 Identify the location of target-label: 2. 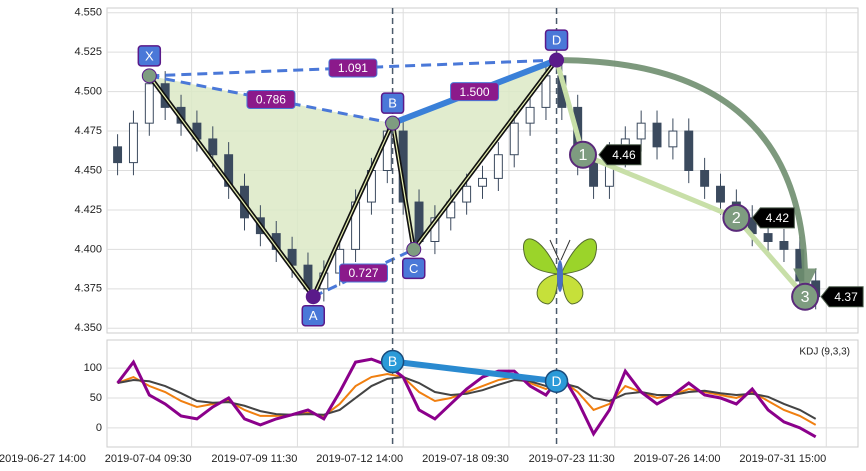
(736, 218).